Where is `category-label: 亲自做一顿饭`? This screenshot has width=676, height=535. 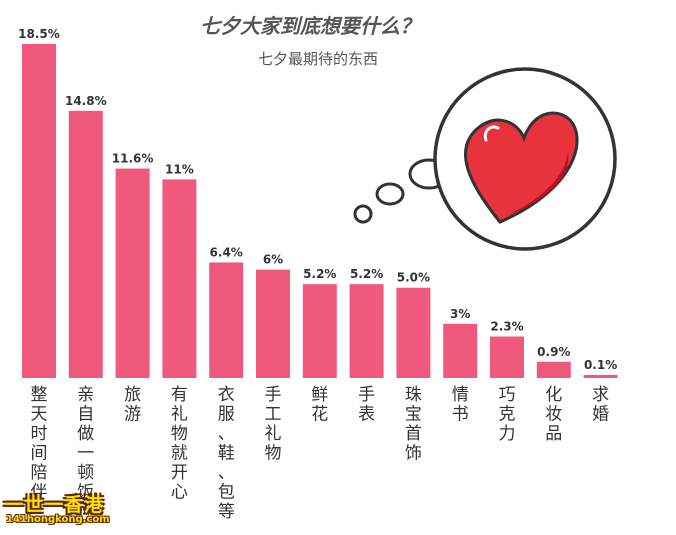
category-label: 亲自做一顿饭 is located at coordinates (85, 444).